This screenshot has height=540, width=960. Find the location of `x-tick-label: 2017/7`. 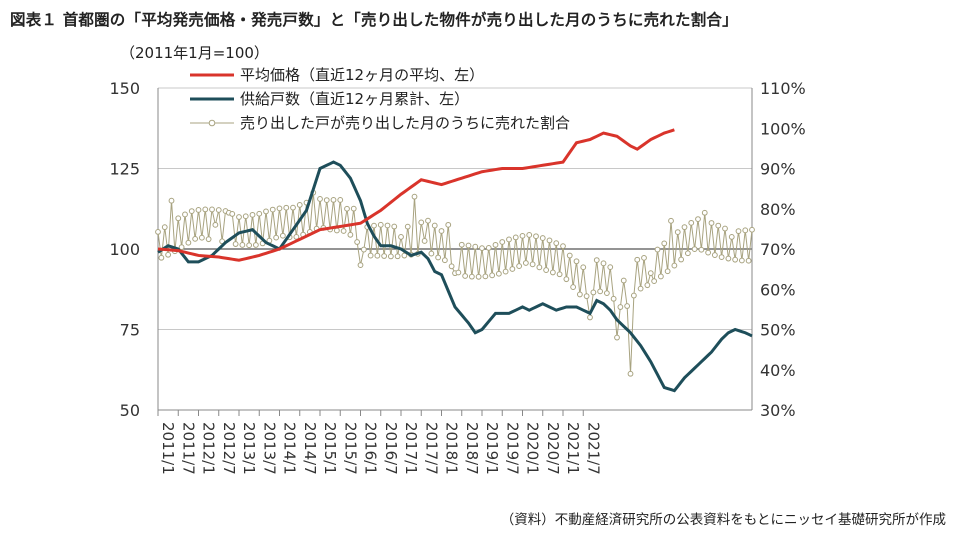

x-tick-label: 2017/7 is located at coordinates (431, 448).